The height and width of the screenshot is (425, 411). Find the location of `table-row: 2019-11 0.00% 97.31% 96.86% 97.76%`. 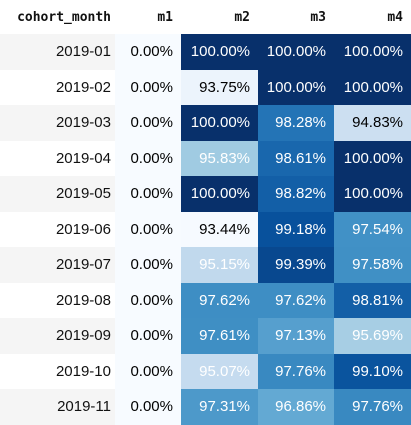

table-row: 2019-11 0.00% 97.31% 96.86% 97.76% is located at coordinates (205, 407).